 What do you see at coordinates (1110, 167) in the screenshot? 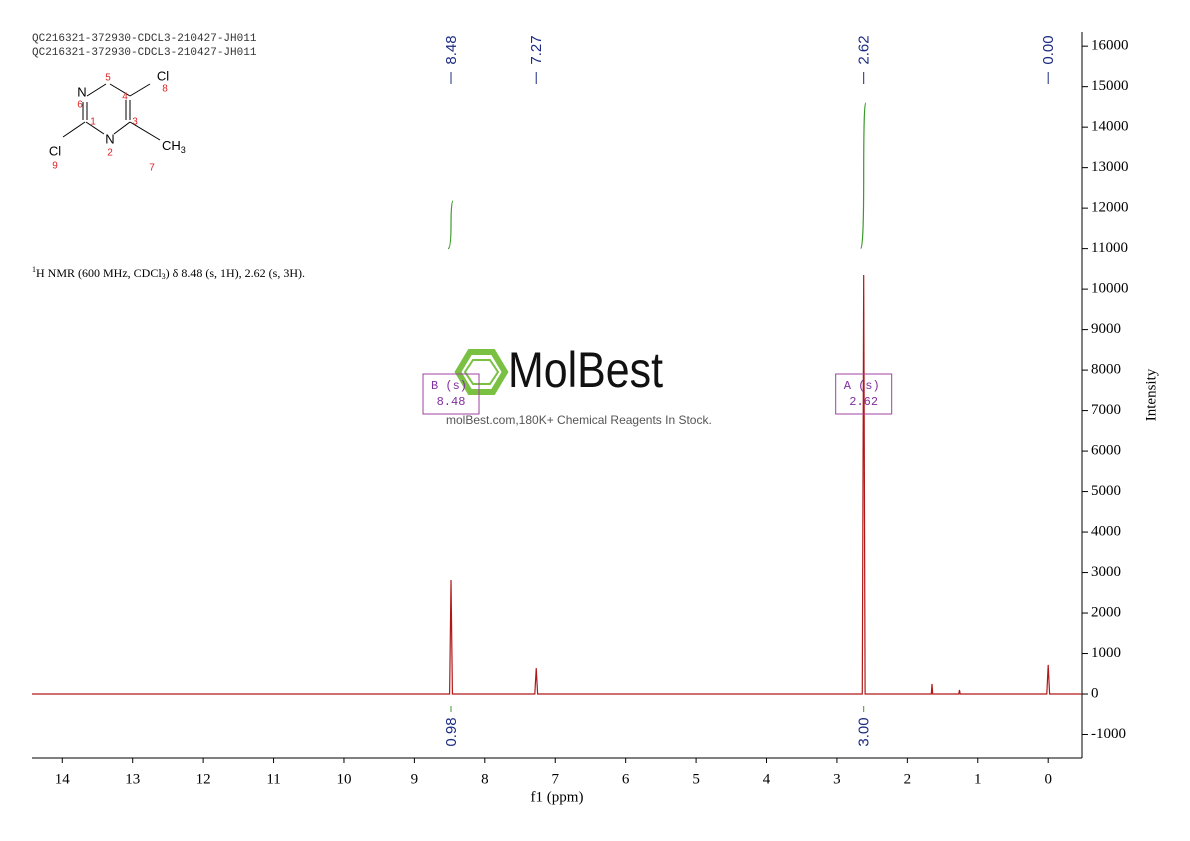
I see `y-tick-label: 13000` at bounding box center [1110, 167].